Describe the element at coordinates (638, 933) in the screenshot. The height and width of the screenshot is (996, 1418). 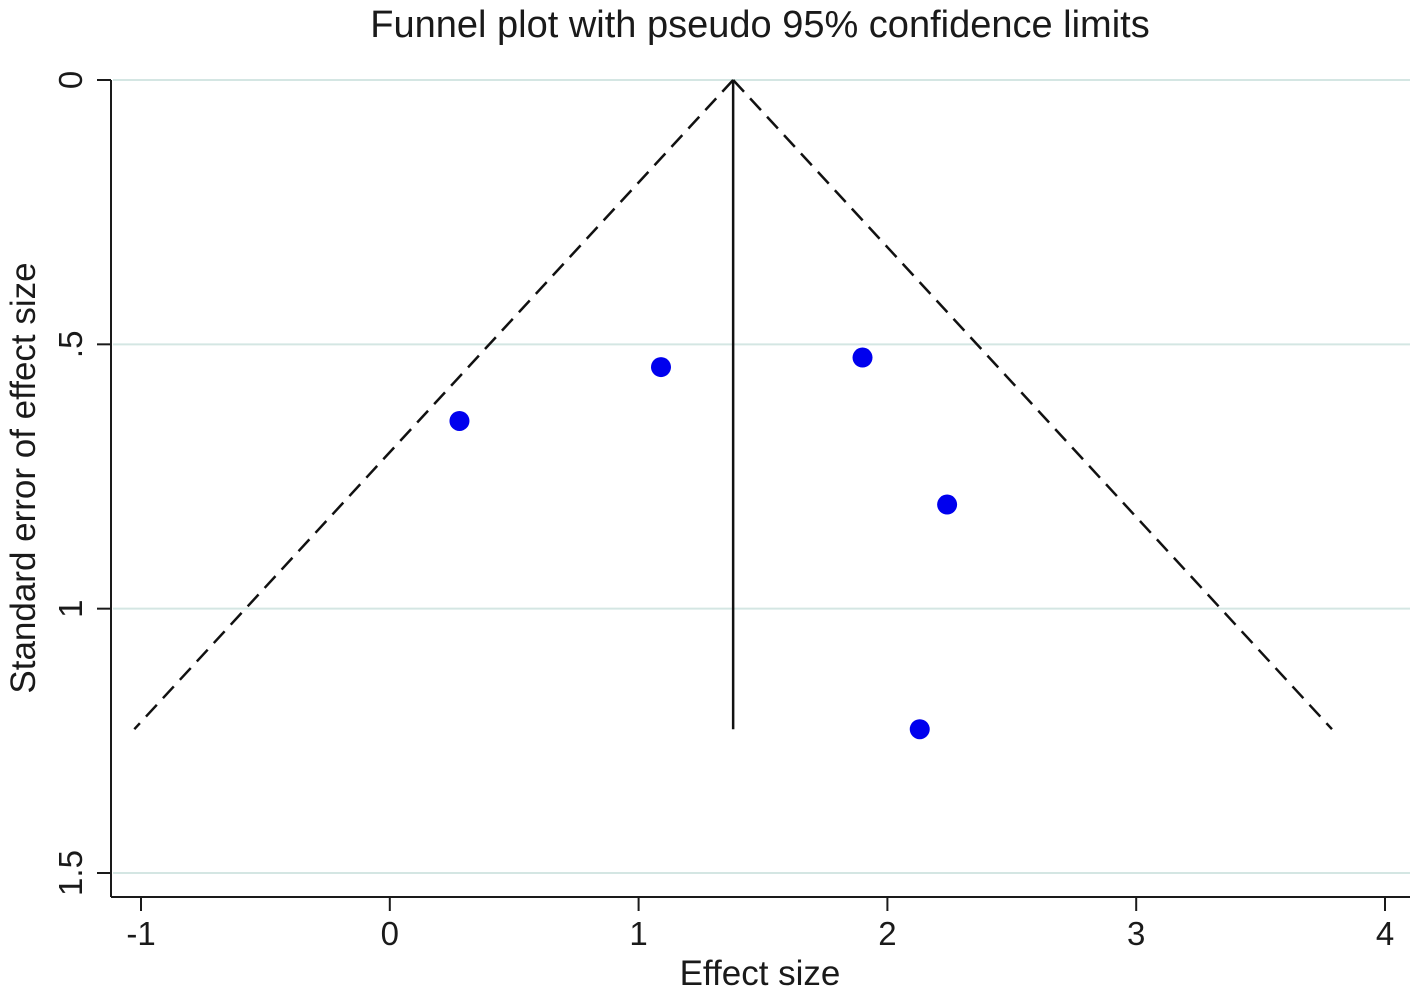
I see `x-tick-label: 1` at that location.